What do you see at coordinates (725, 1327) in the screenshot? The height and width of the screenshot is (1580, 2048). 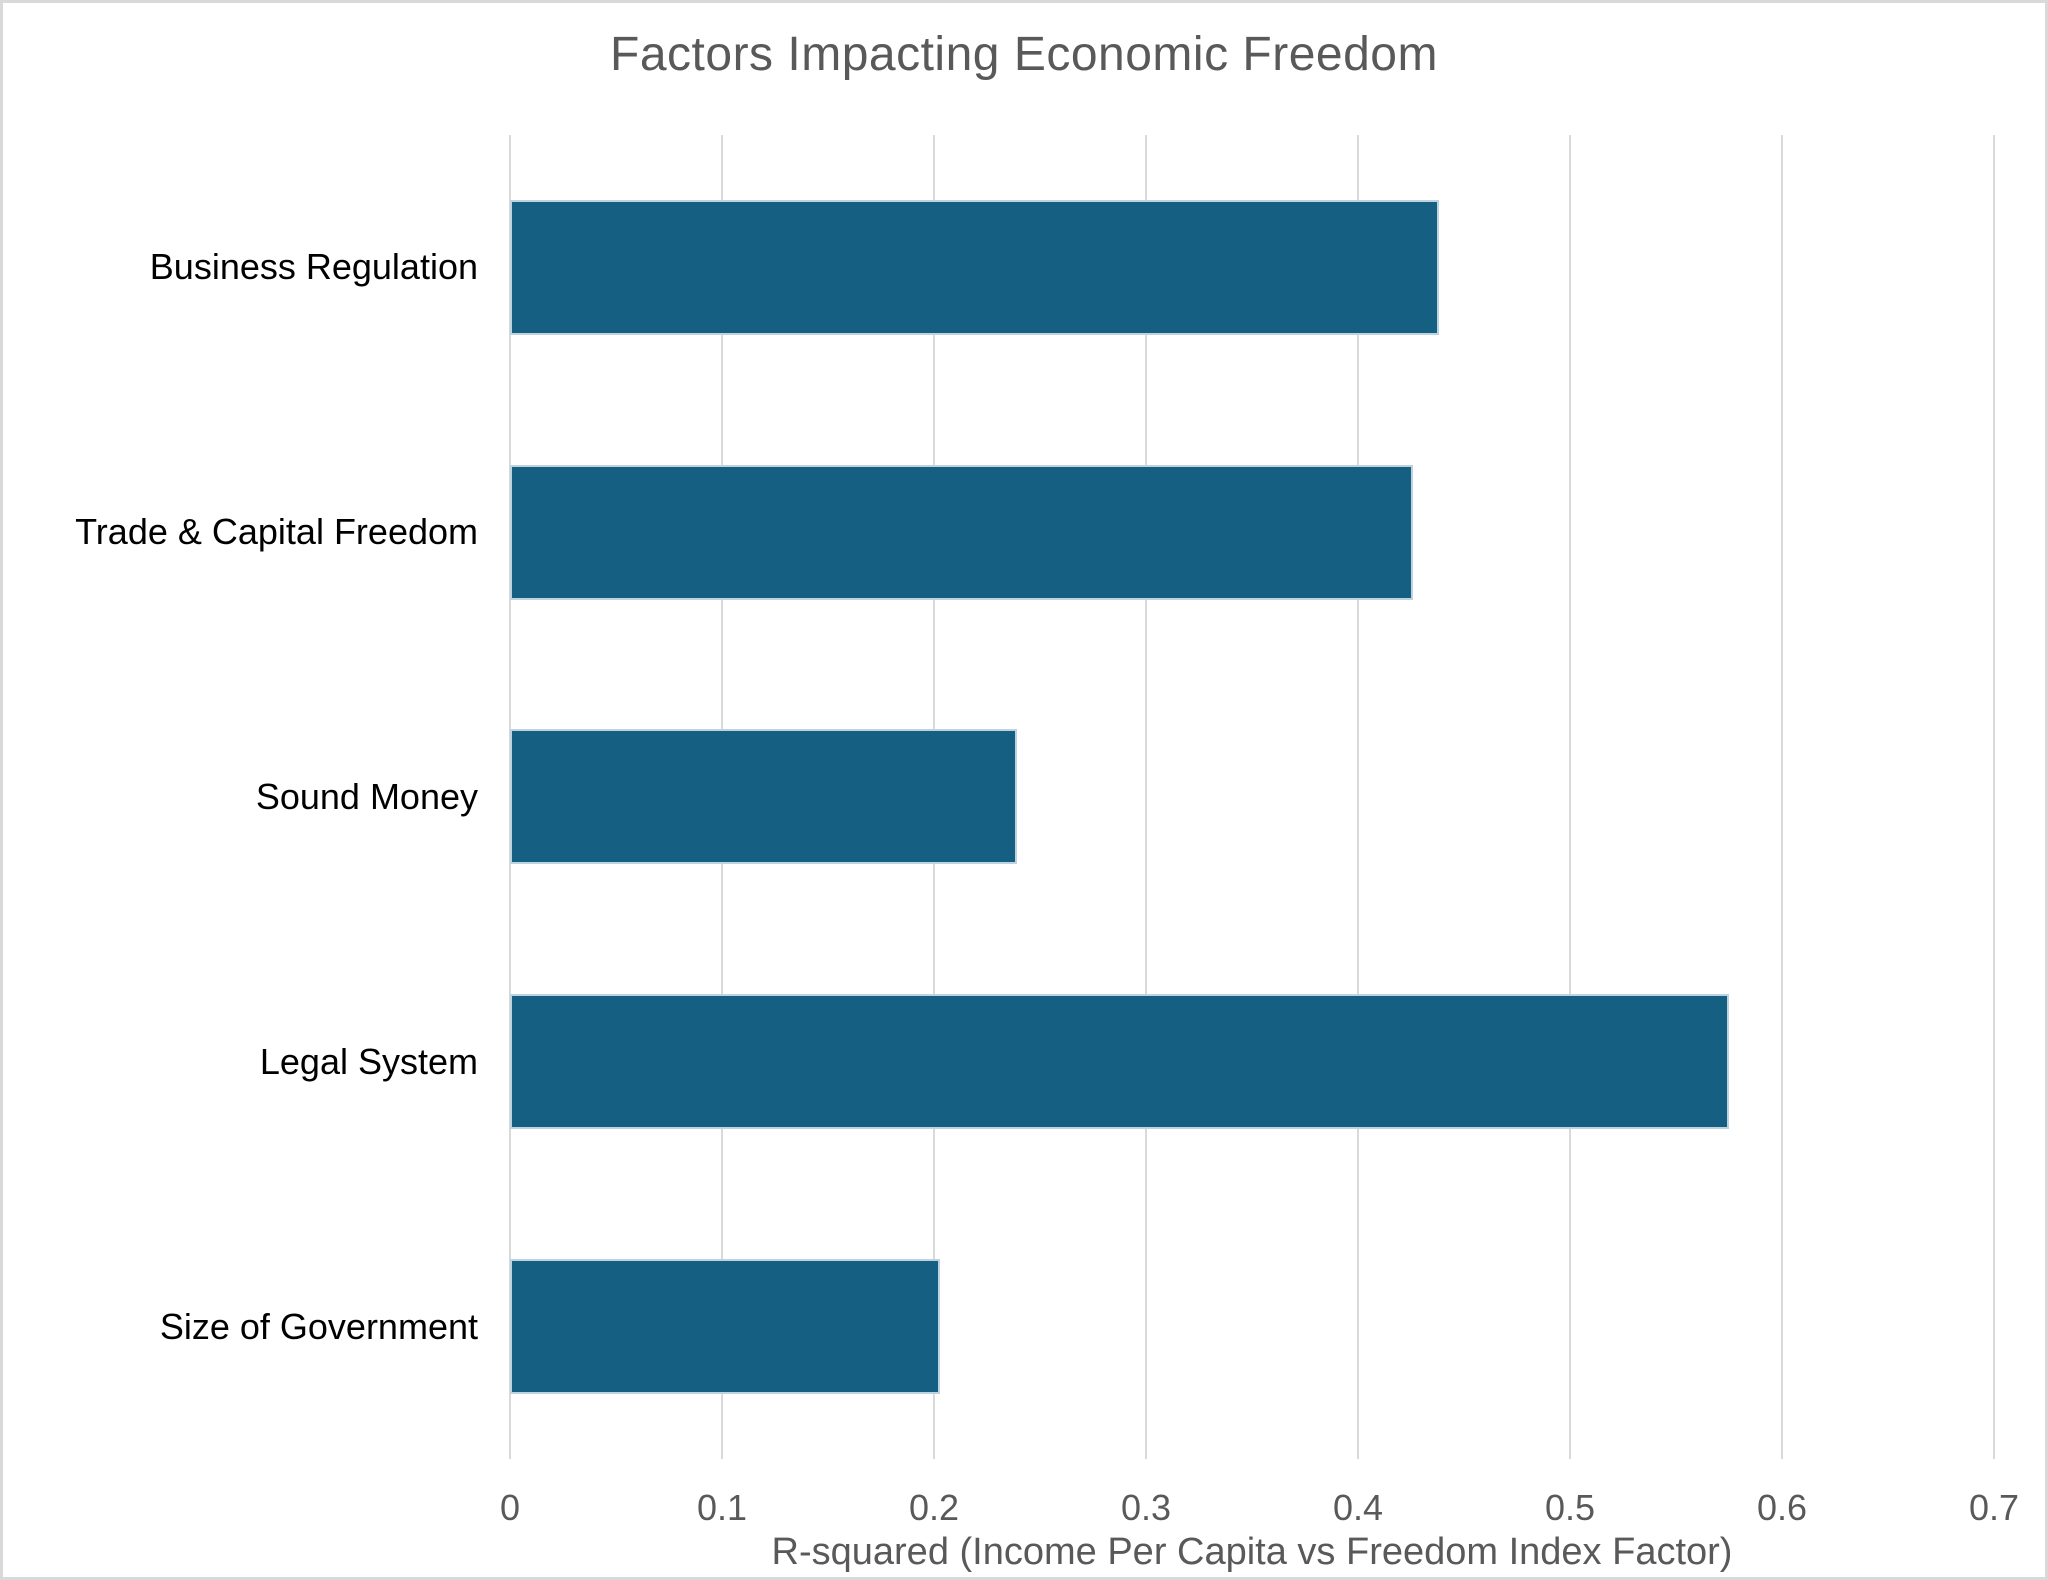 I see `bar-size-of-government` at bounding box center [725, 1327].